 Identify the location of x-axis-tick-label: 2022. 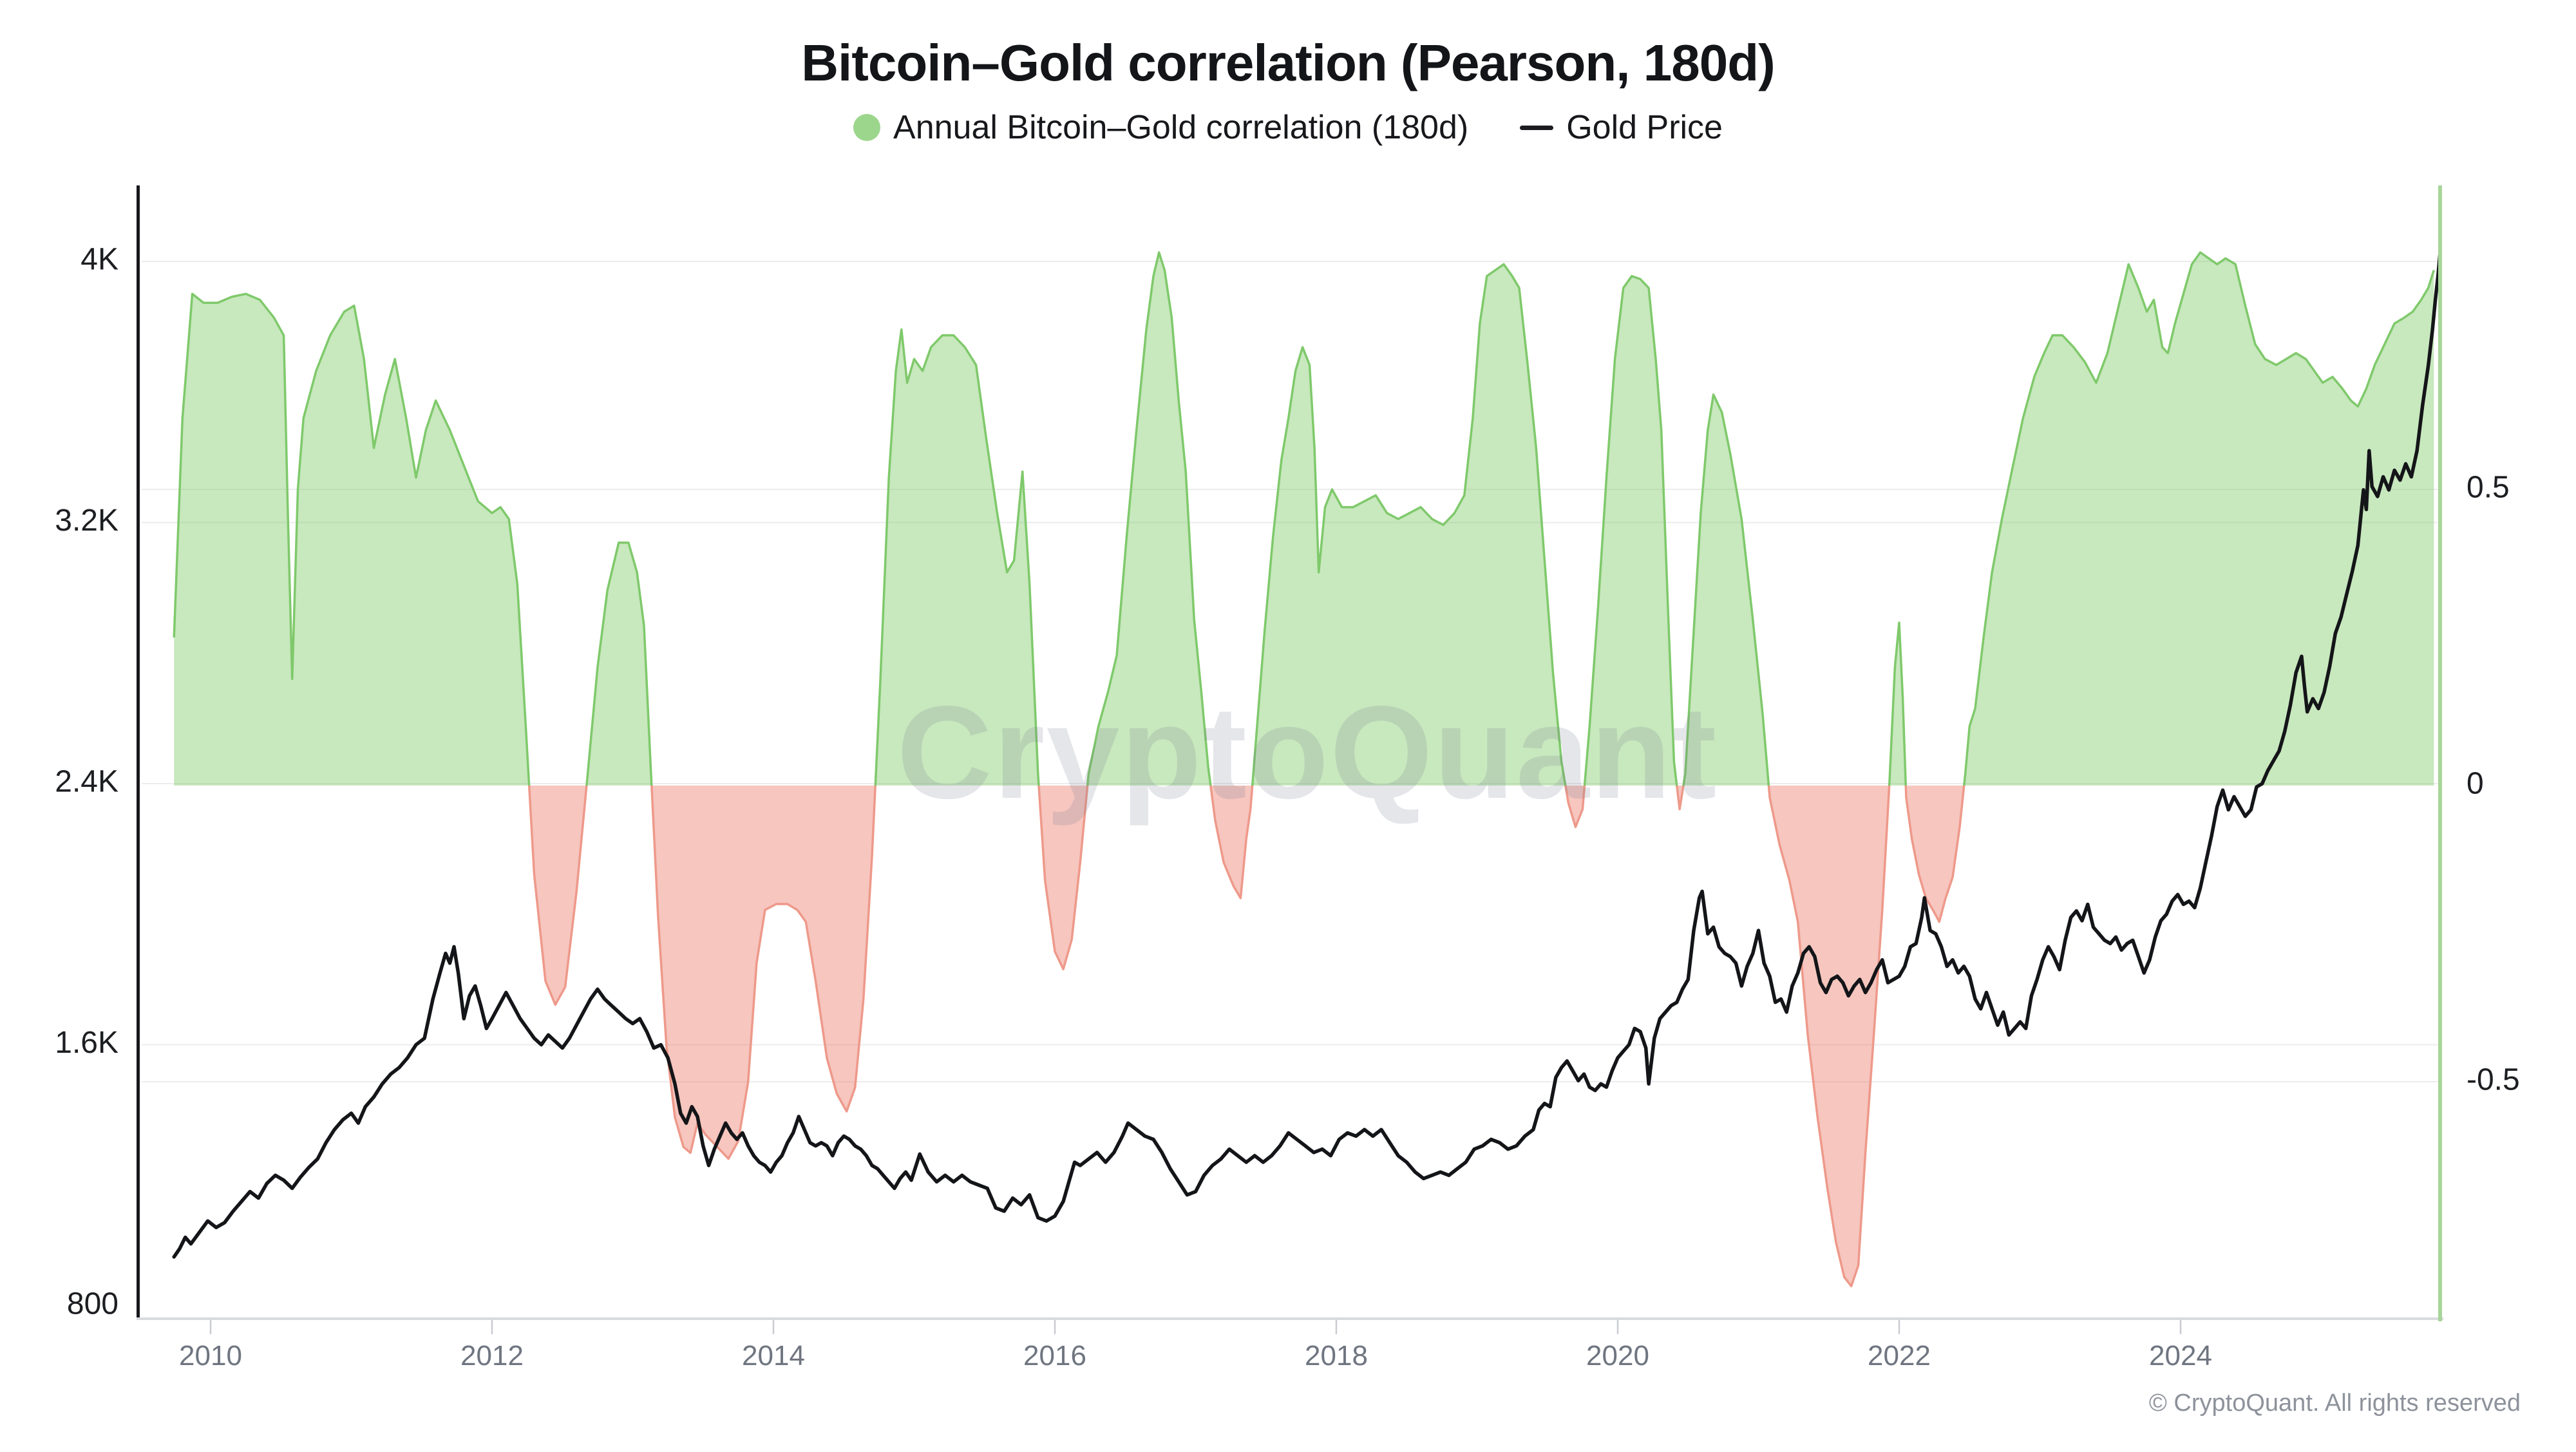
(1900, 1356).